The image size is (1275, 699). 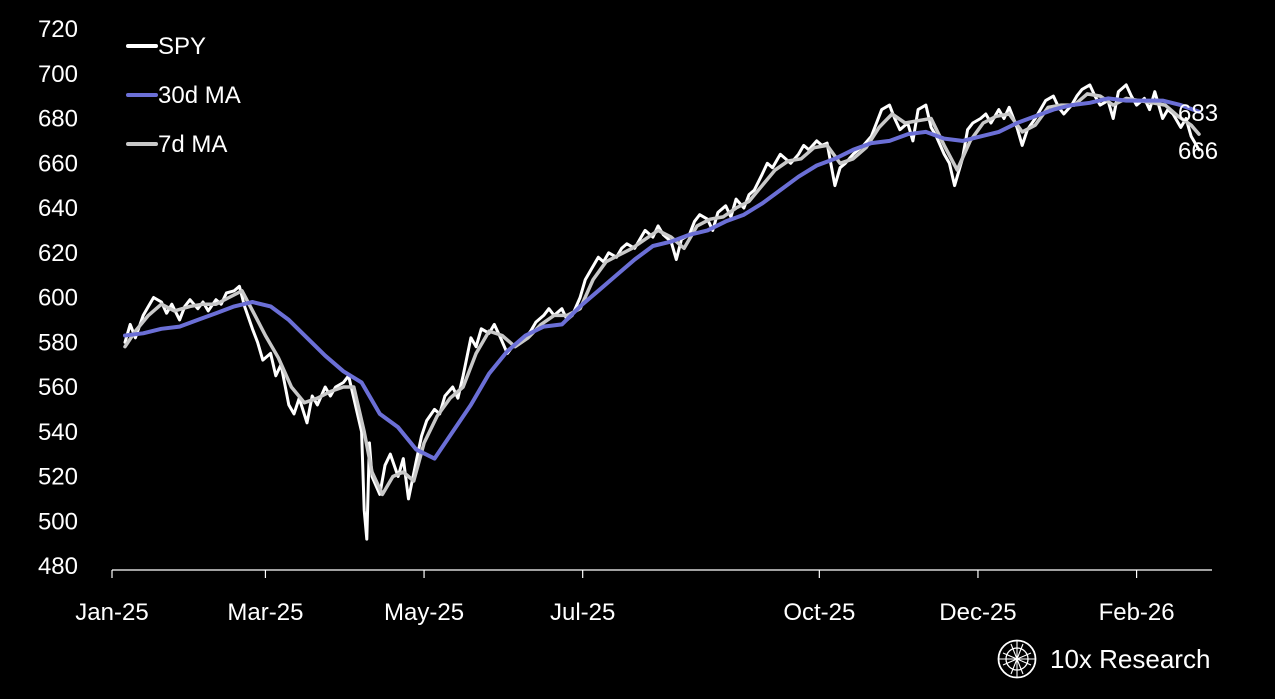 What do you see at coordinates (192, 144) in the screenshot?
I see `legend-label: 7d MA` at bounding box center [192, 144].